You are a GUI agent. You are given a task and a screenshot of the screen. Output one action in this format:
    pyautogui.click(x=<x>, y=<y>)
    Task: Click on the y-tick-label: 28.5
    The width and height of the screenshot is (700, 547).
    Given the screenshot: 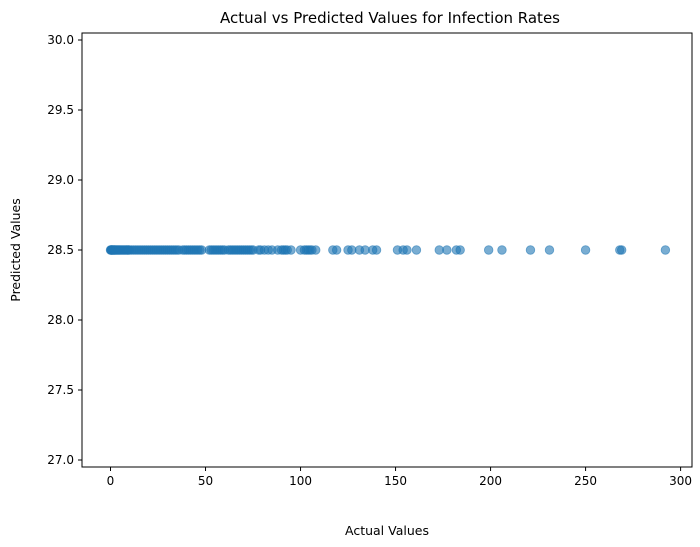 What is the action you would take?
    pyautogui.click(x=60, y=250)
    